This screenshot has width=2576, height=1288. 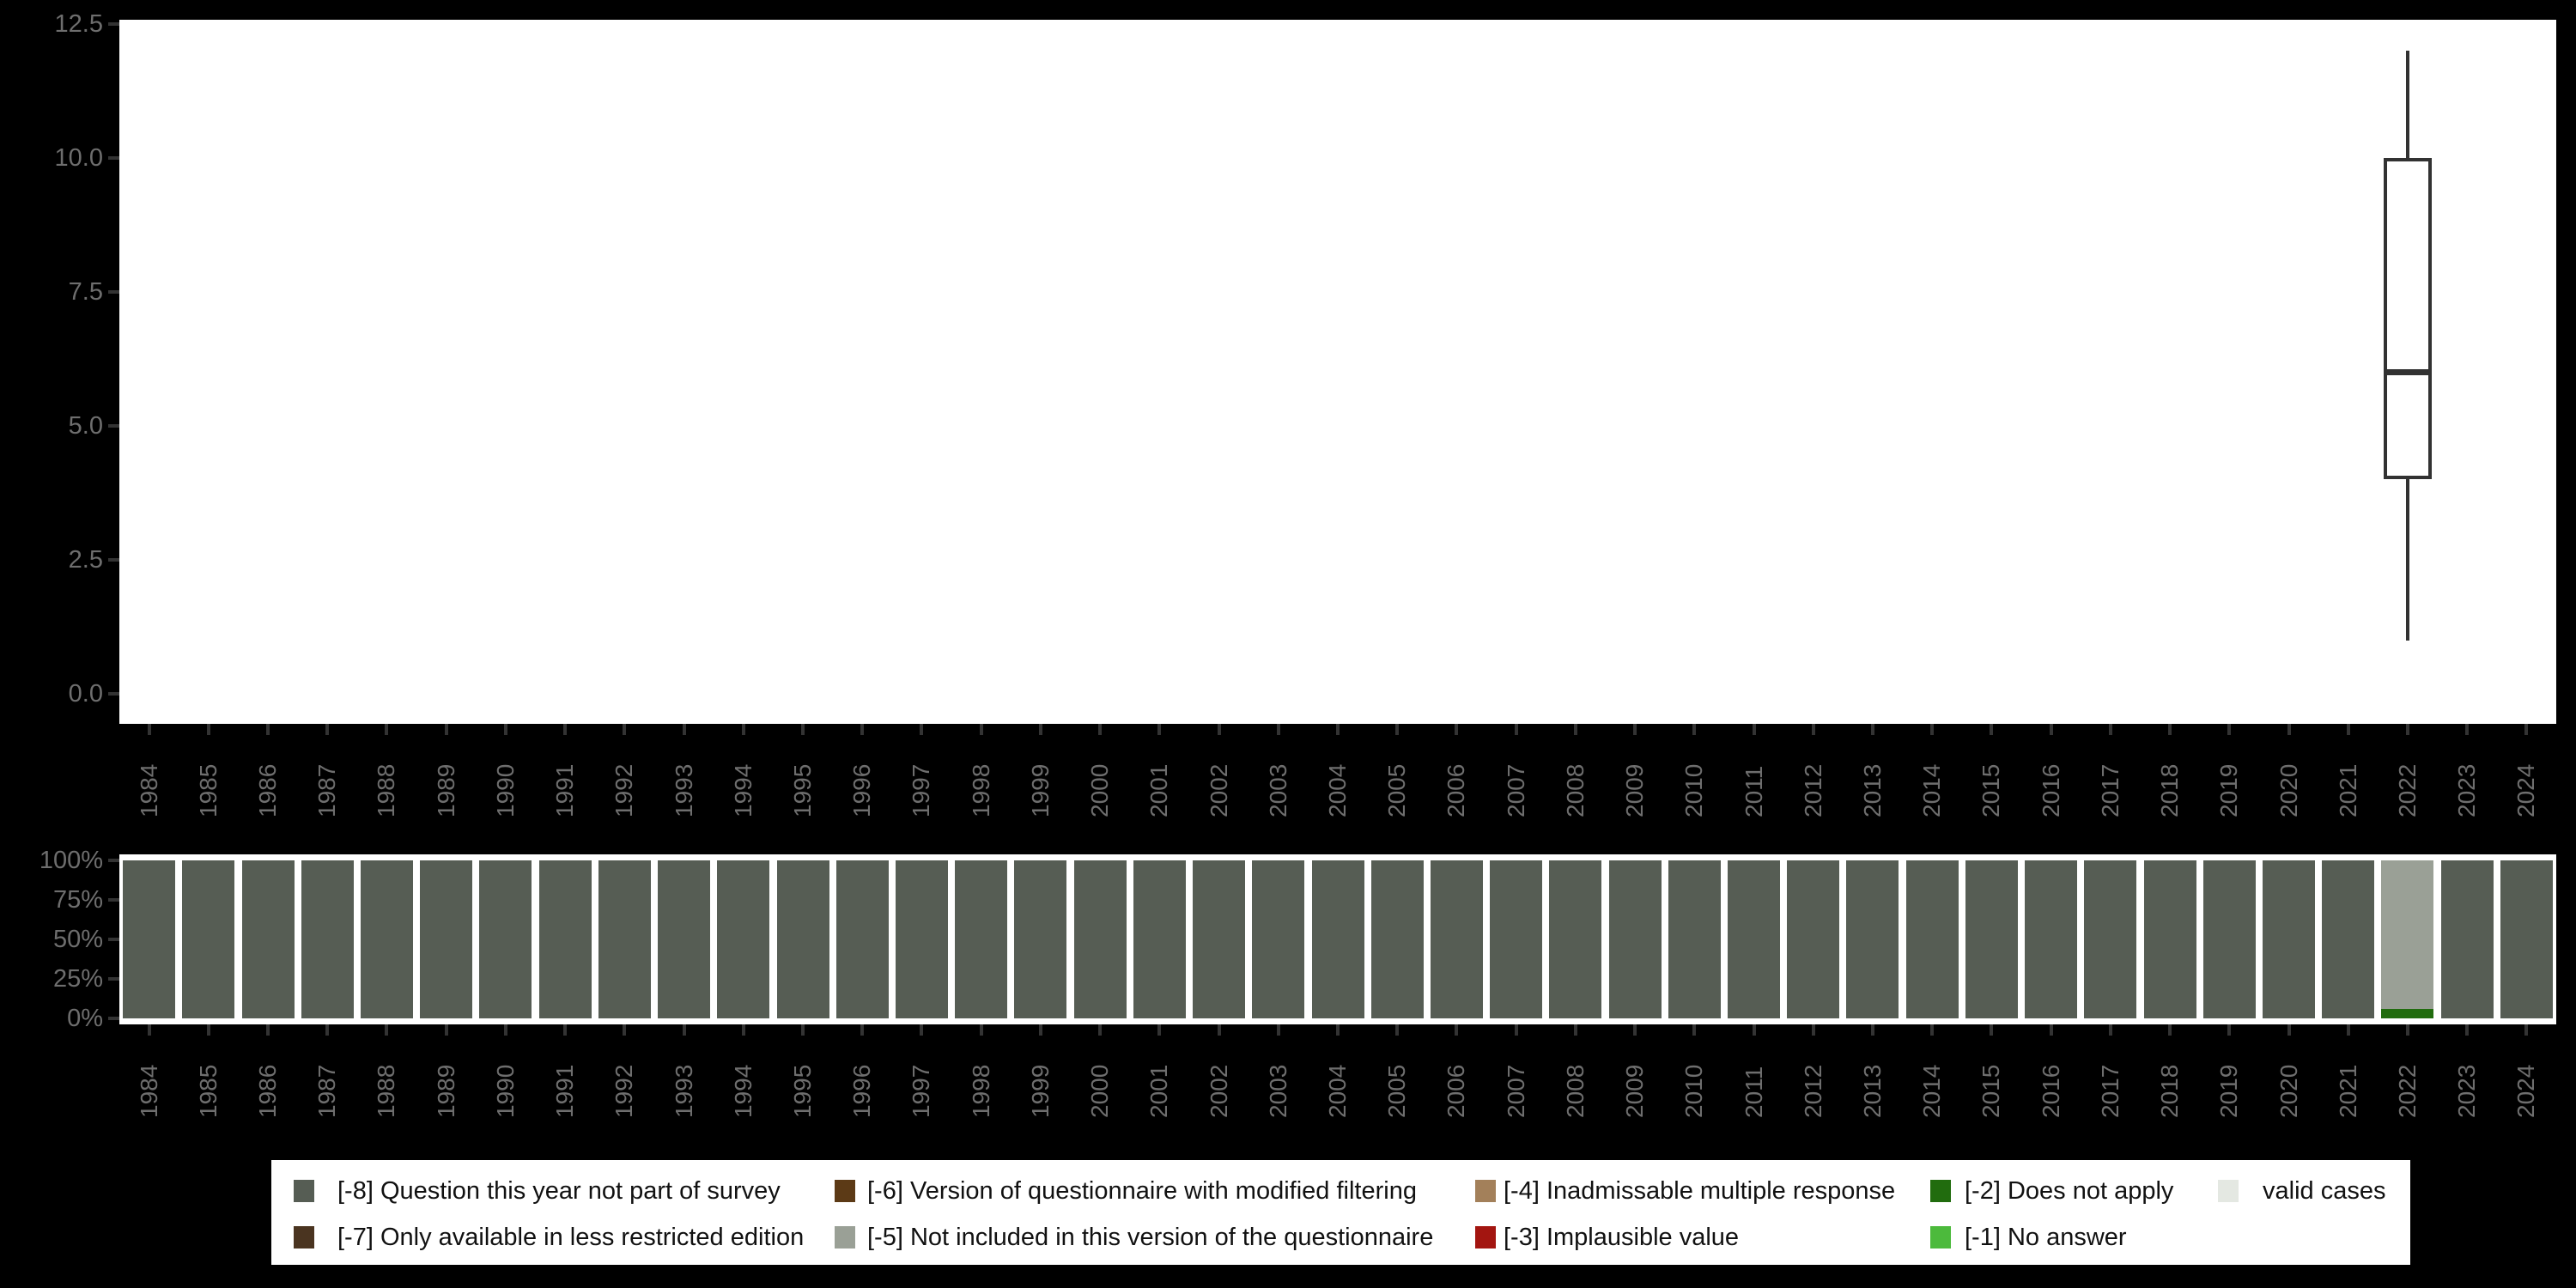 I want to click on bar-segment-1997, so click(x=921, y=939).